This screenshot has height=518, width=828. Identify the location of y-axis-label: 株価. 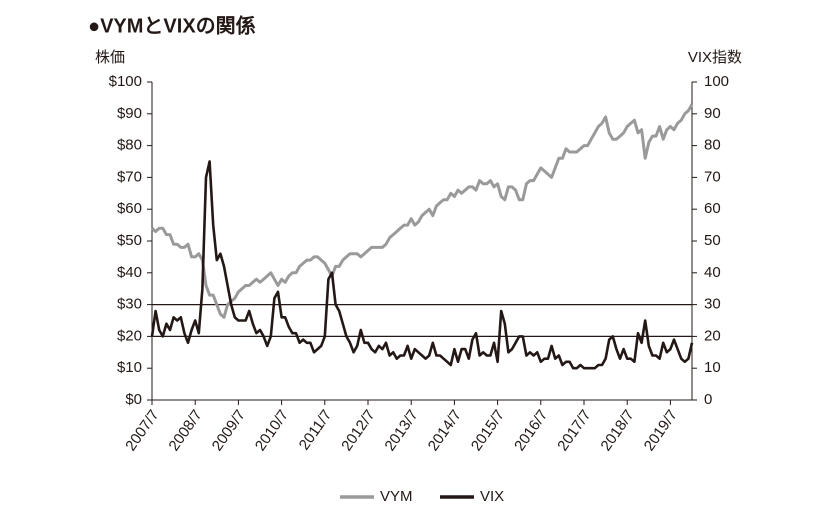
(110, 57).